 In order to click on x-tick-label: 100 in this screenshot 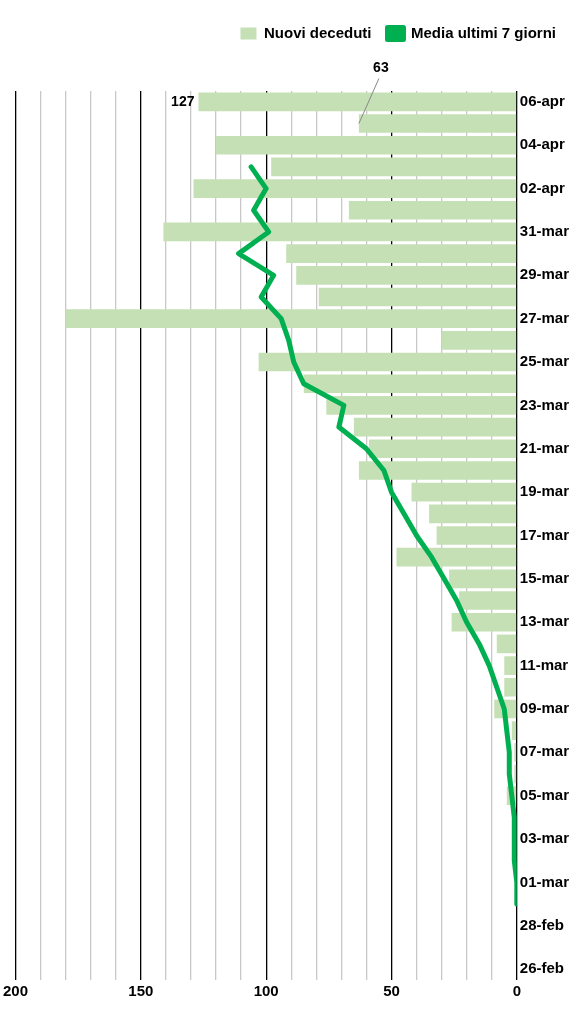, I will do `click(266, 991)`.